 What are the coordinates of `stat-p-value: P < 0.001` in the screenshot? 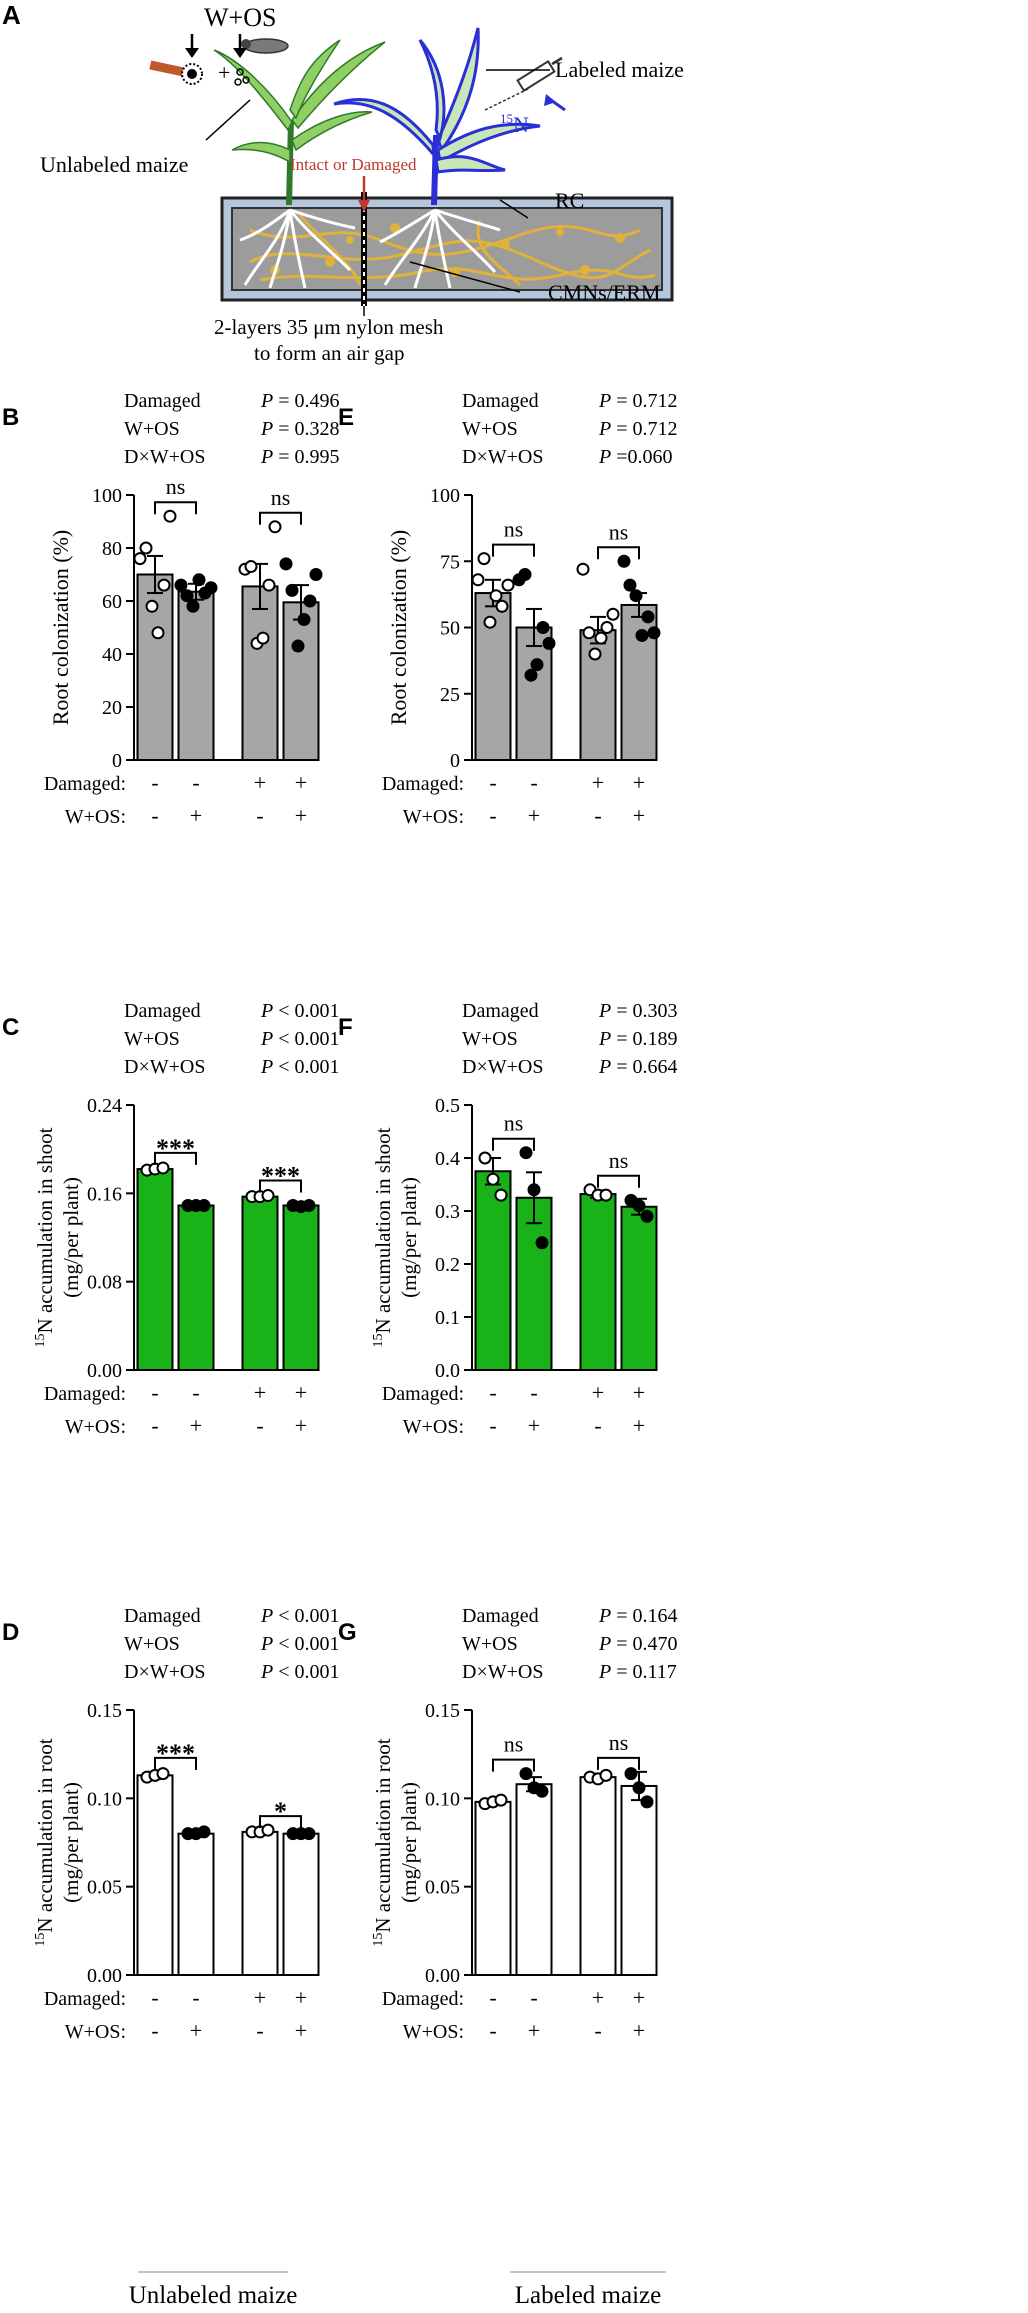 It's located at (300, 1644).